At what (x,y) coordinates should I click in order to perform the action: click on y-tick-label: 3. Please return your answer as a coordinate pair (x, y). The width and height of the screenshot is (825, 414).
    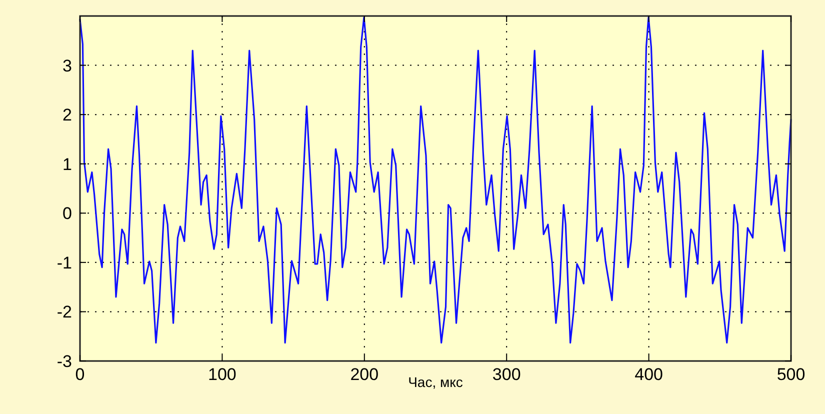
    Looking at the image, I should click on (67, 66).